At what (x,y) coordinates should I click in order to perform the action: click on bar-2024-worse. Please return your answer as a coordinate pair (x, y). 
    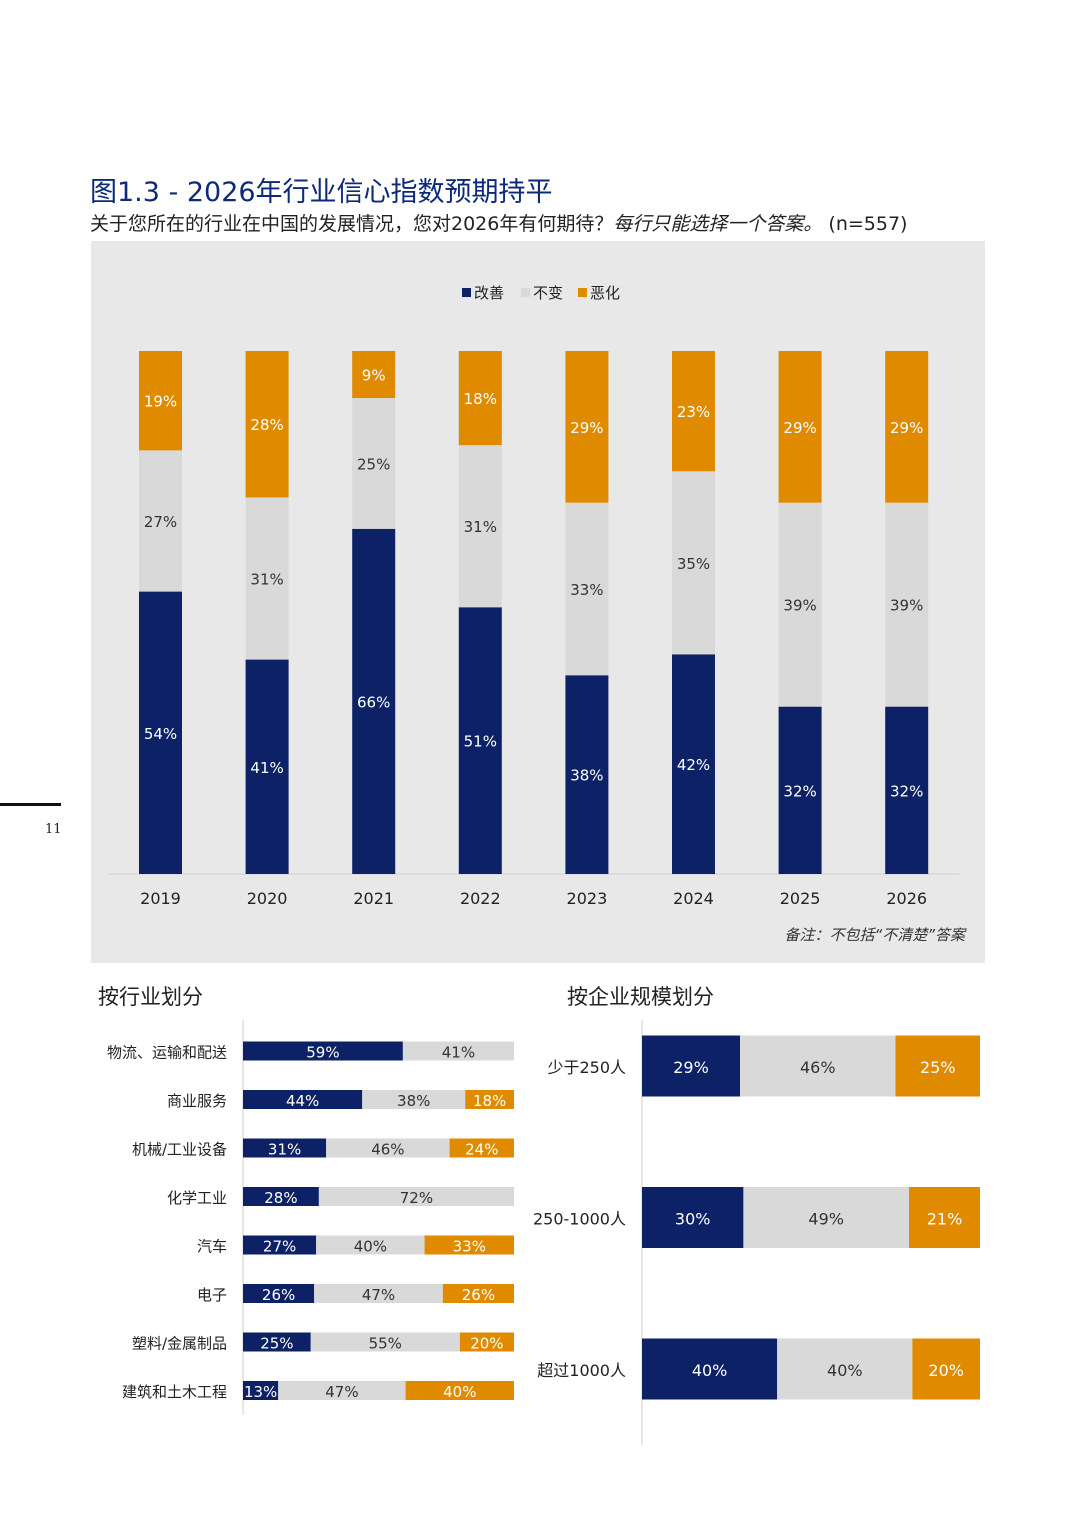
    Looking at the image, I should click on (693, 411).